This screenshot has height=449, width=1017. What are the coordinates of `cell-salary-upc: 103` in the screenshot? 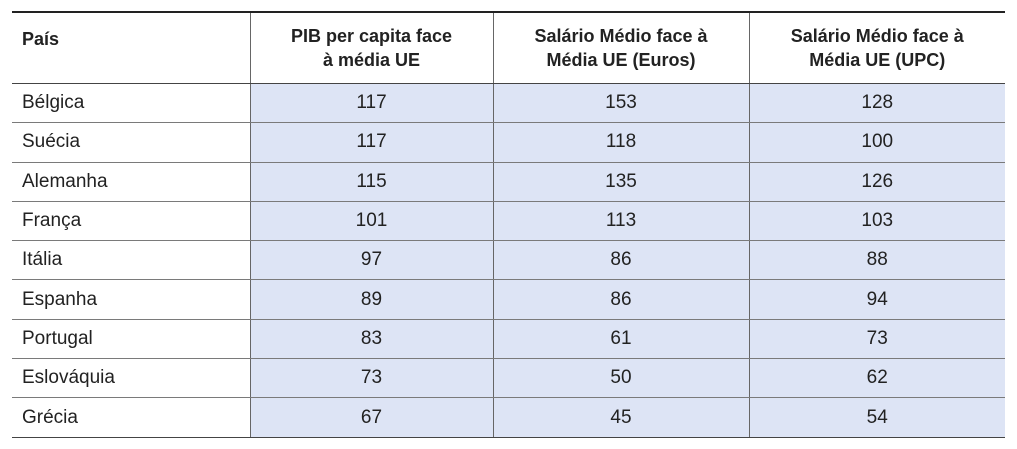 It's located at (876, 221).